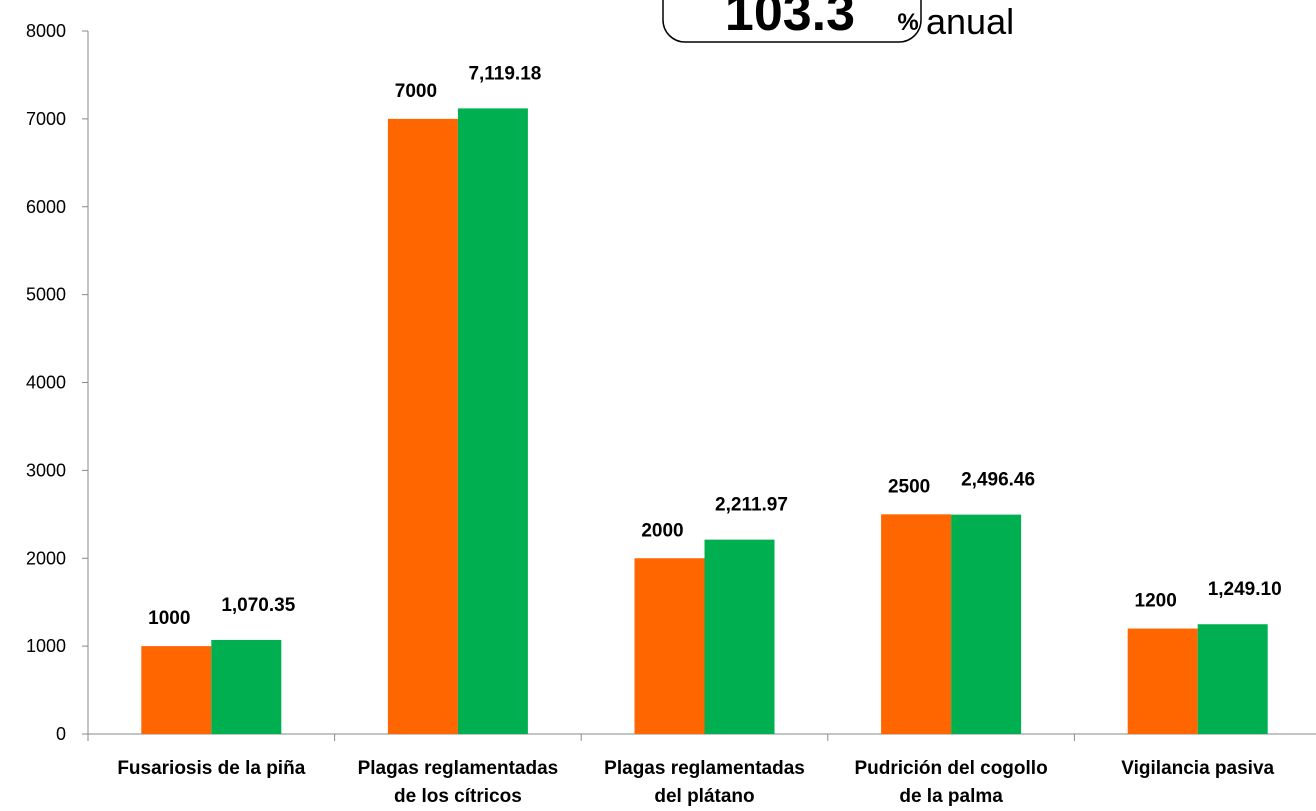  I want to click on annotation-value: 103.3, so click(790, 21).